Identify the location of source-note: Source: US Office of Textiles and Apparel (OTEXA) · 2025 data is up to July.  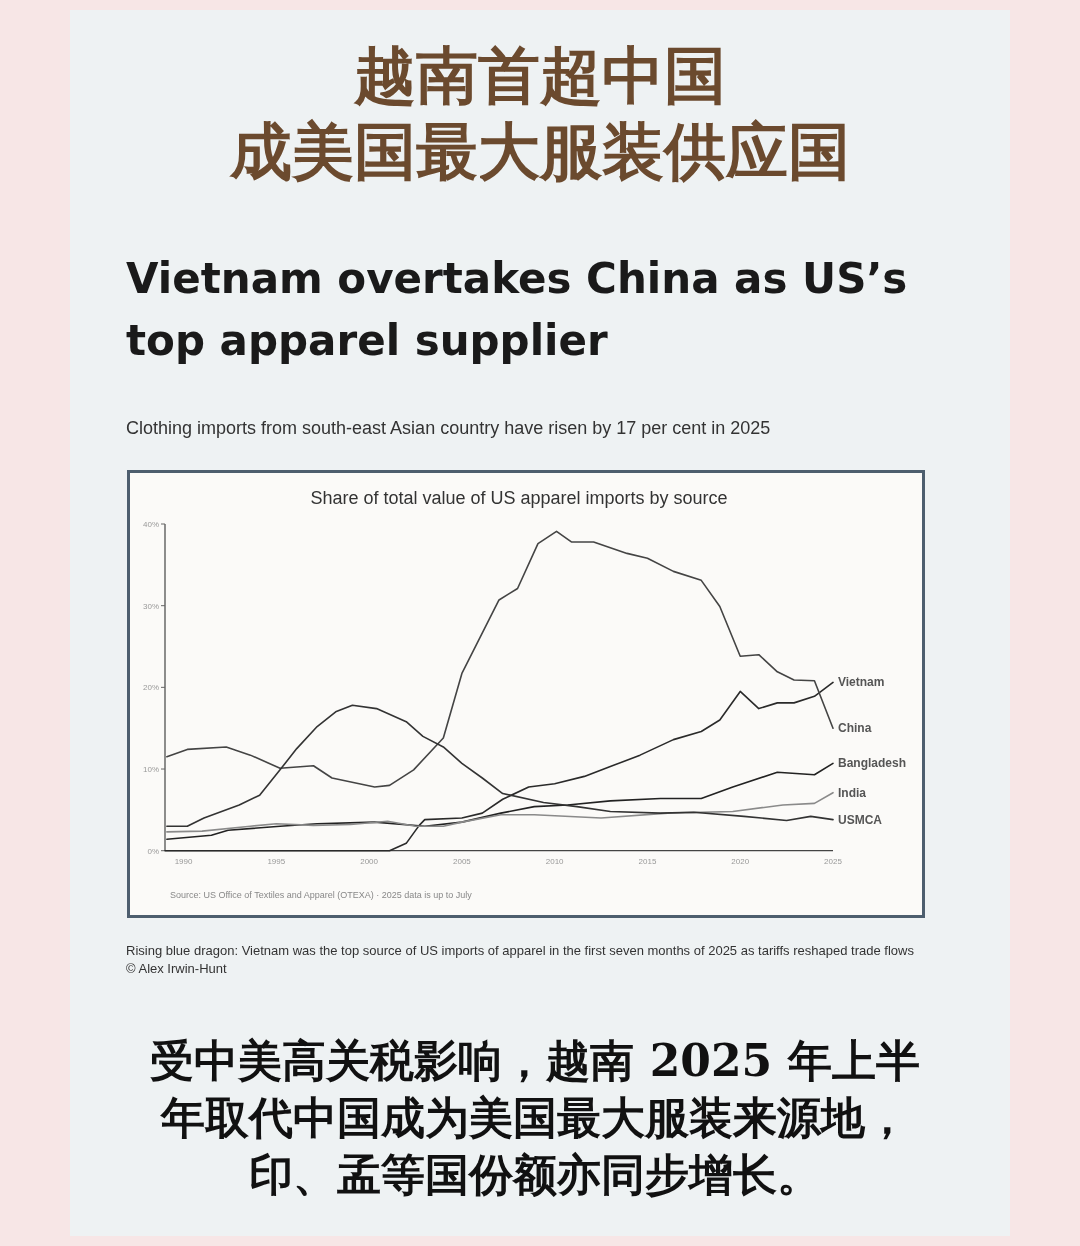
(321, 895).